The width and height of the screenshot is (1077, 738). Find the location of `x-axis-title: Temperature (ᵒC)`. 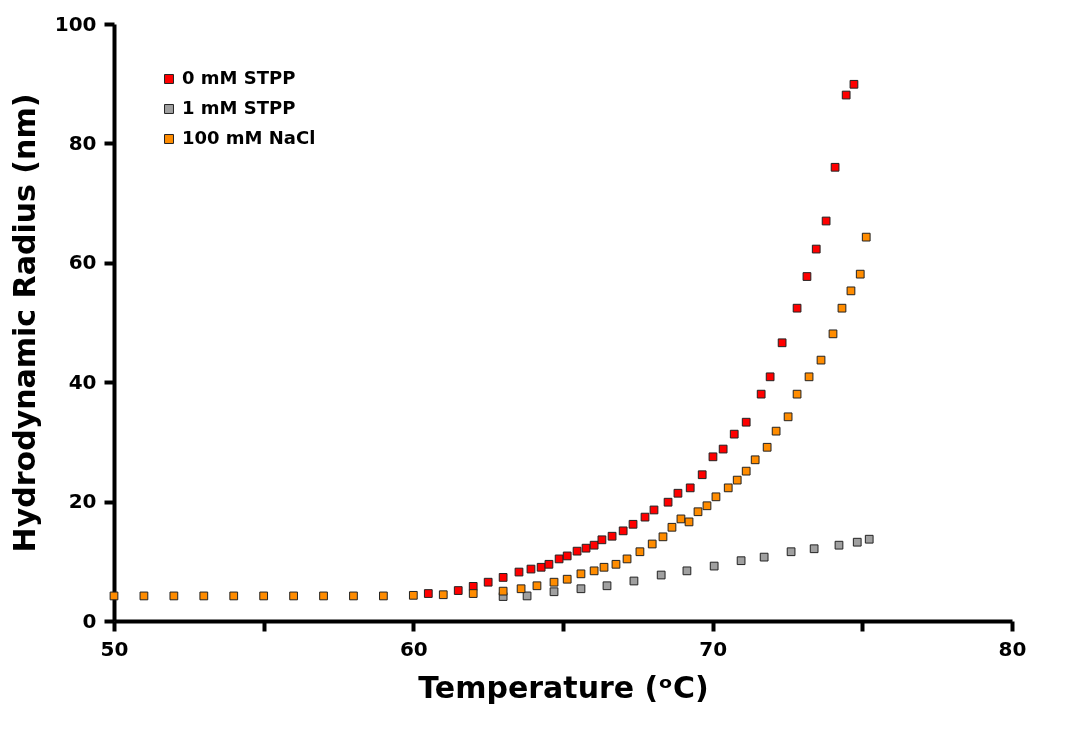

x-axis-title: Temperature (ᵒC) is located at coordinates (563, 687).